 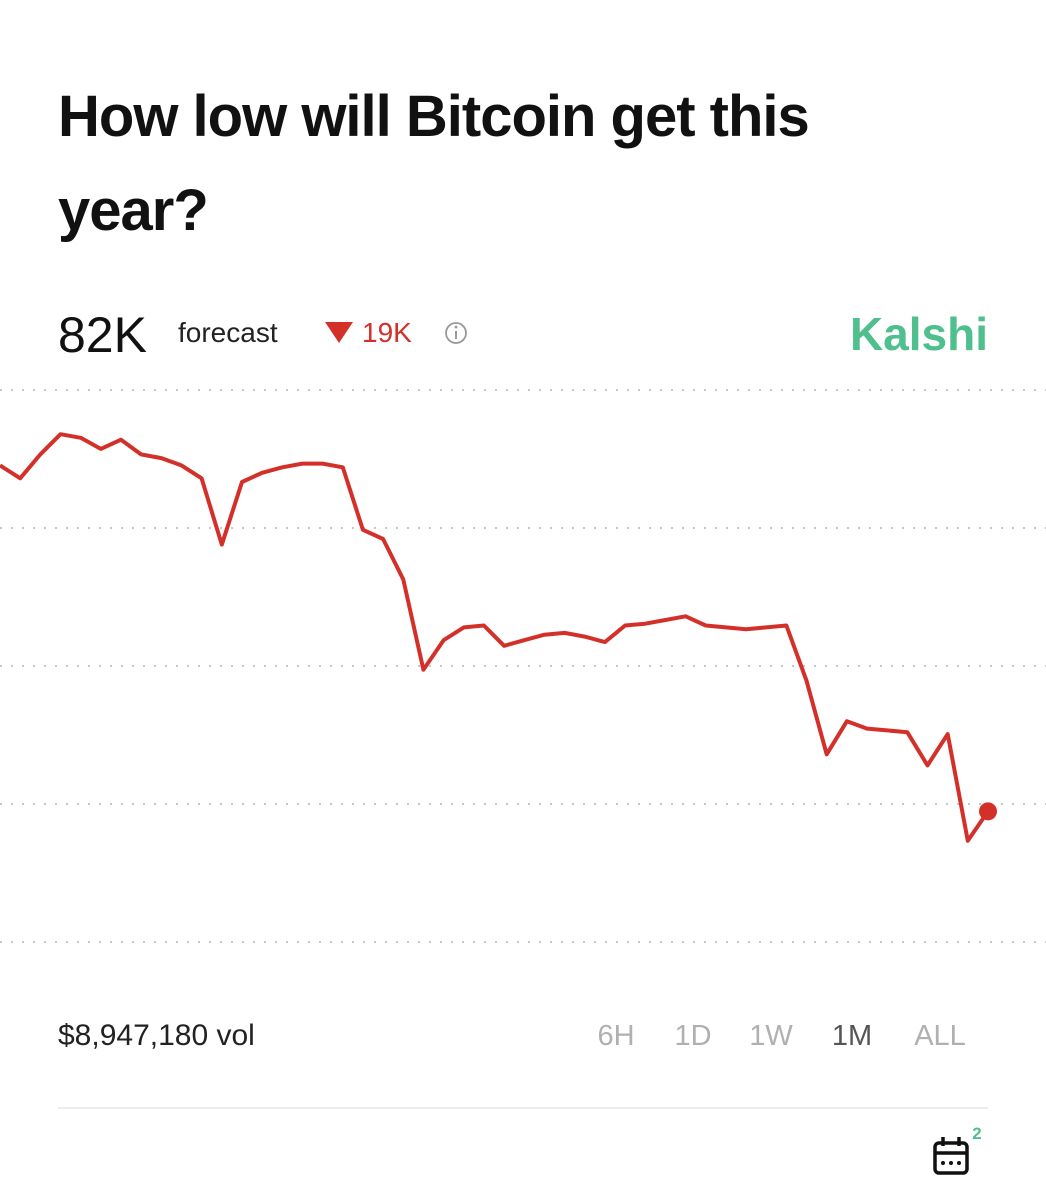 What do you see at coordinates (433, 163) in the screenshot?
I see `question-line-1: How low will Bitcoin get this year?` at bounding box center [433, 163].